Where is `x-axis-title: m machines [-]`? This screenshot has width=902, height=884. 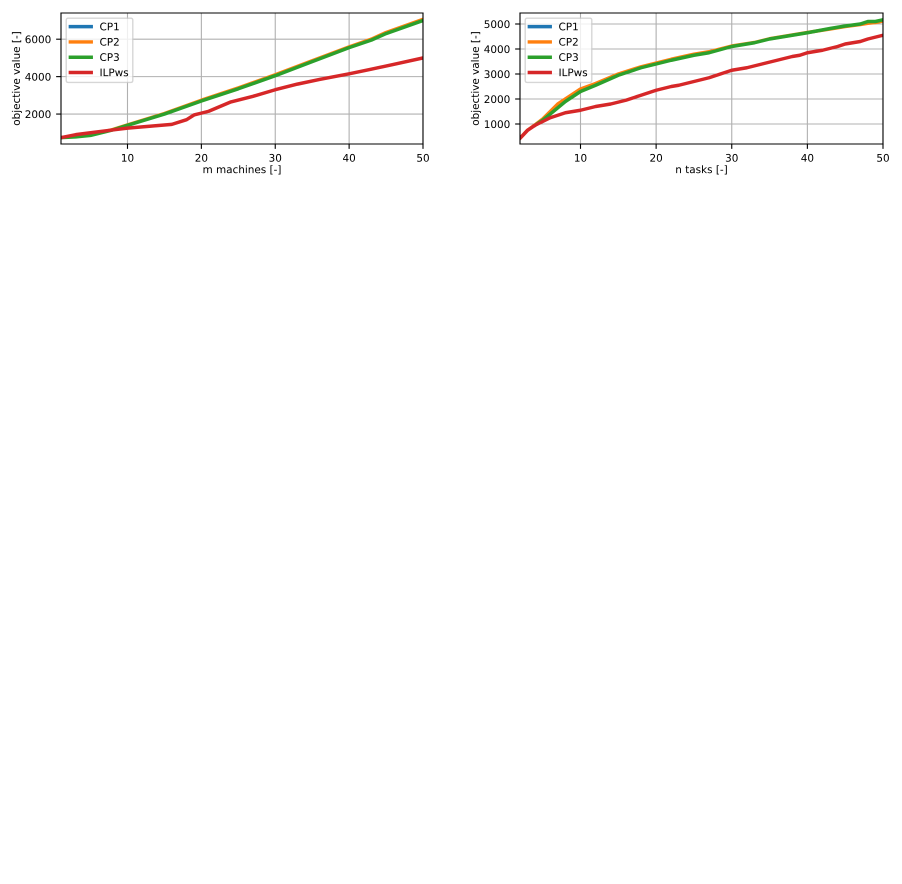
x-axis-title: m machines [-] is located at coordinates (242, 169).